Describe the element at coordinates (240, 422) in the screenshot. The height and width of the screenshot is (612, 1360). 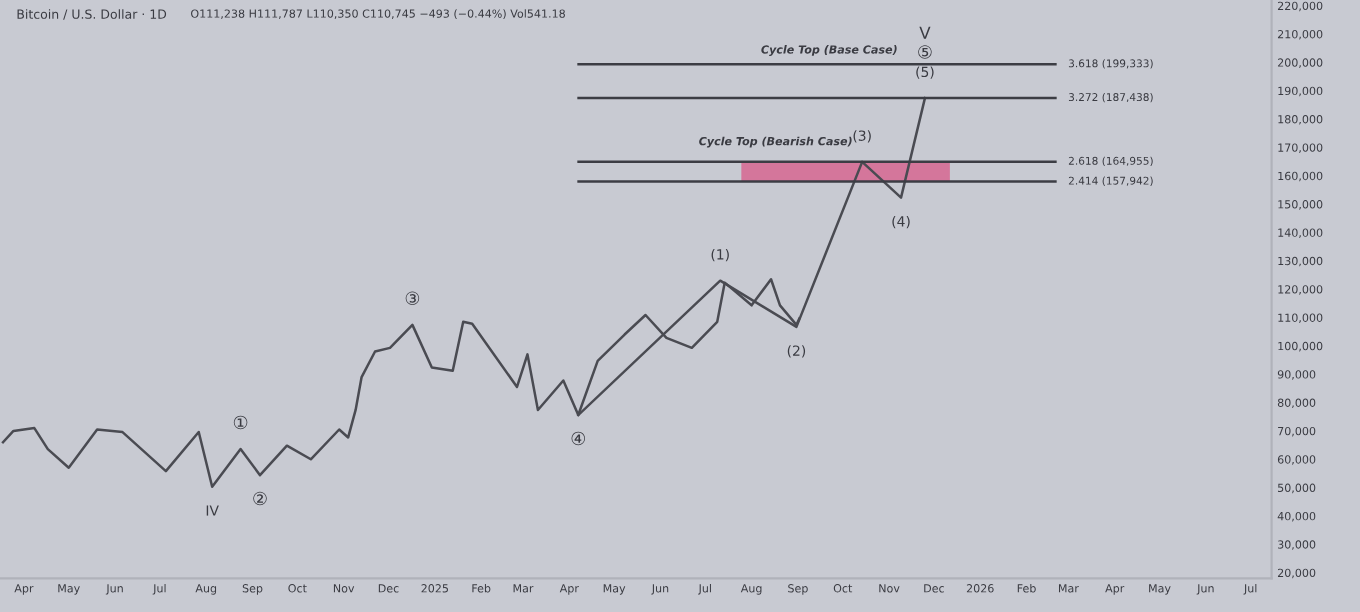
I see `annotation: ①` at that location.